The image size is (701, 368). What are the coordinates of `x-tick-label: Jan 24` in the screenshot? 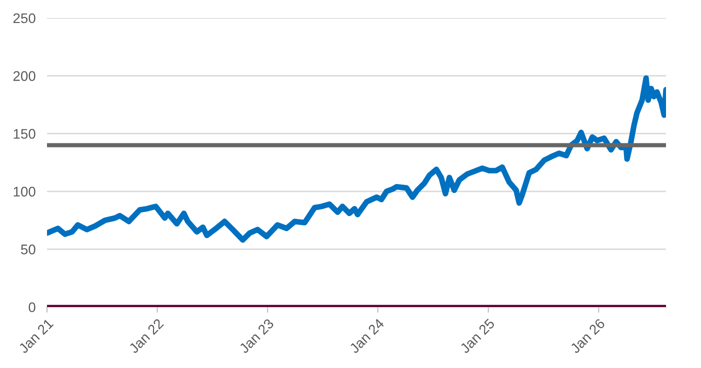 It's located at (366, 336).